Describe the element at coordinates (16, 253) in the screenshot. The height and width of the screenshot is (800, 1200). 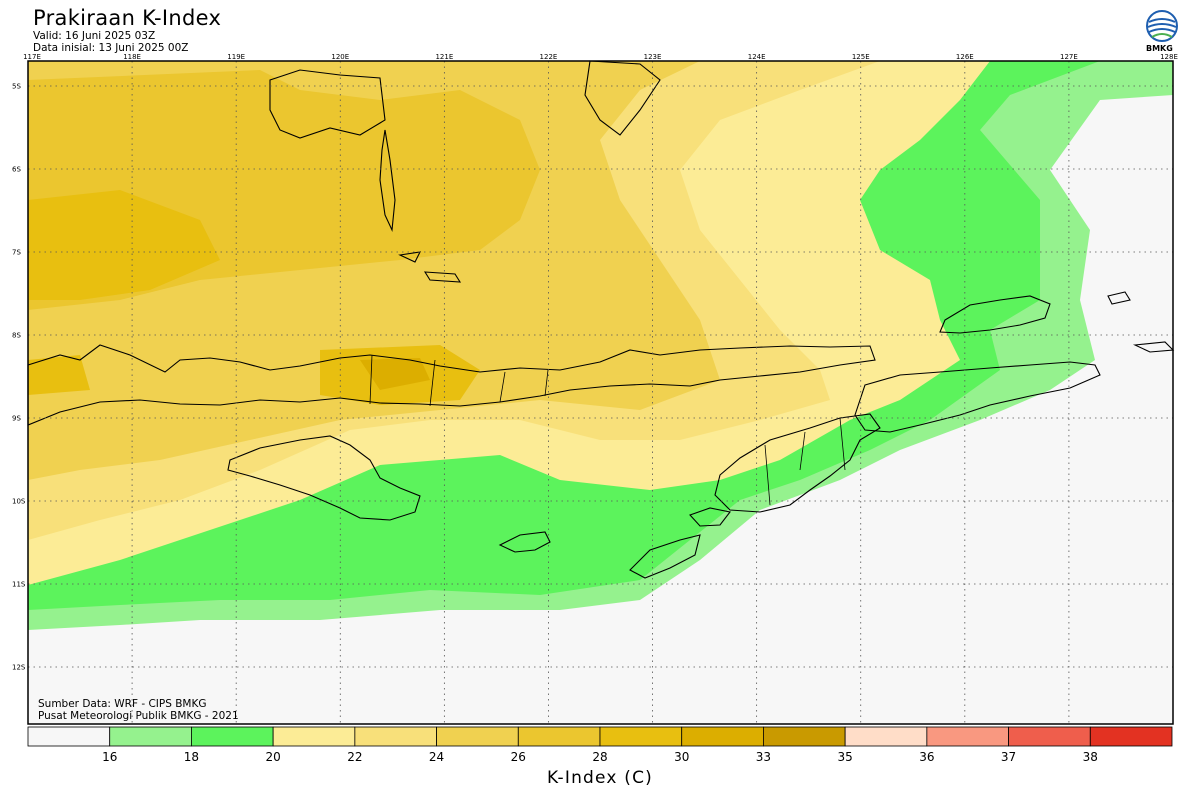
I see `latitude-label: 7S` at that location.